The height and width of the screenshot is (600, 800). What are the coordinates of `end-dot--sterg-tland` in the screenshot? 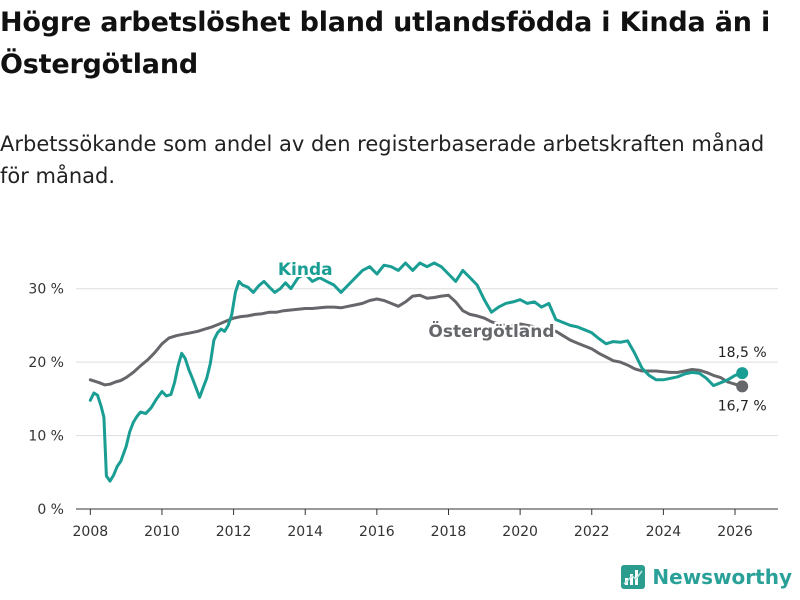 It's located at (742, 386).